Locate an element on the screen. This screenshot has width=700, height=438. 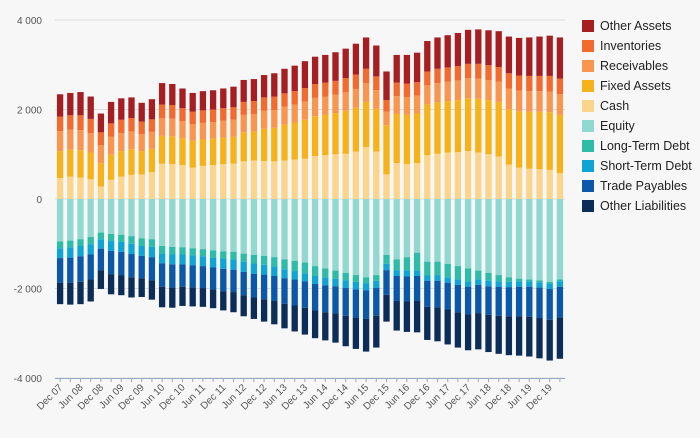
legend-label: Equity is located at coordinates (617, 126).